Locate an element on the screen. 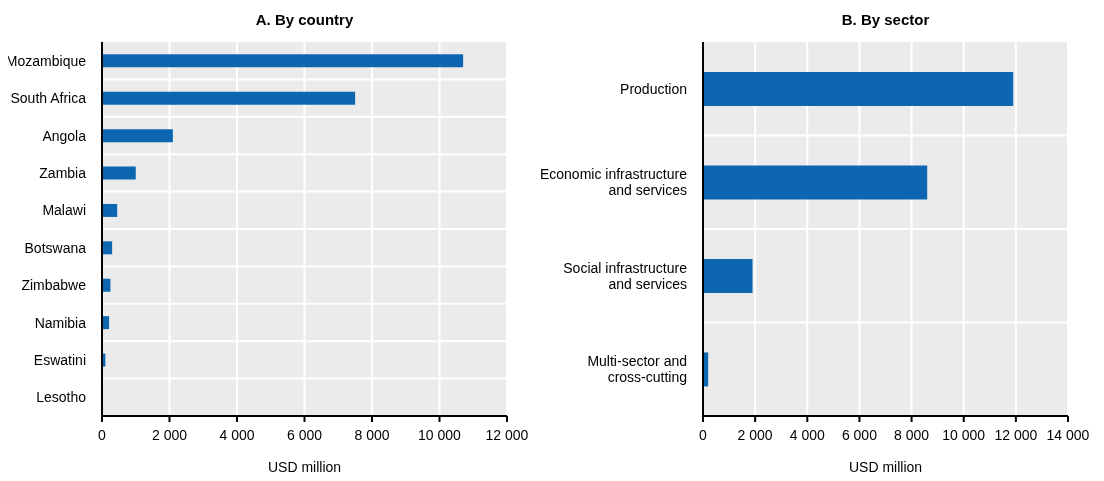 This screenshot has height=481, width=1104. y-tick-label: Economic infrastructure and services is located at coordinates (613, 182).